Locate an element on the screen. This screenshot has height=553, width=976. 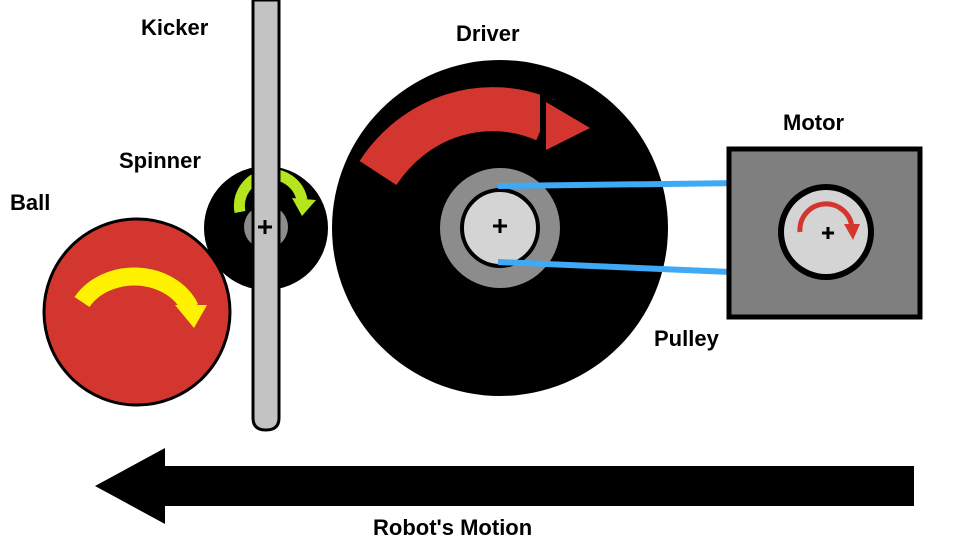
kicker-label: Kicker is located at coordinates (175, 27).